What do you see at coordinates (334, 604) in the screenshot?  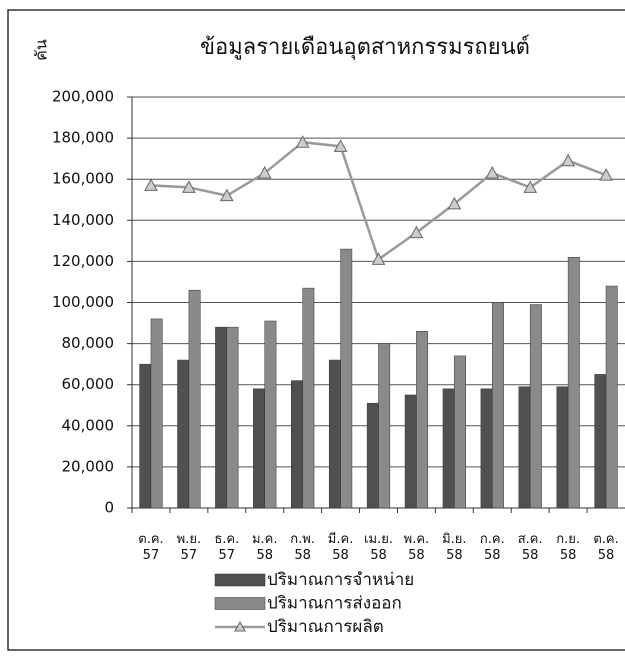 I see `legend-label: ปริมาณการส่งออก` at bounding box center [334, 604].